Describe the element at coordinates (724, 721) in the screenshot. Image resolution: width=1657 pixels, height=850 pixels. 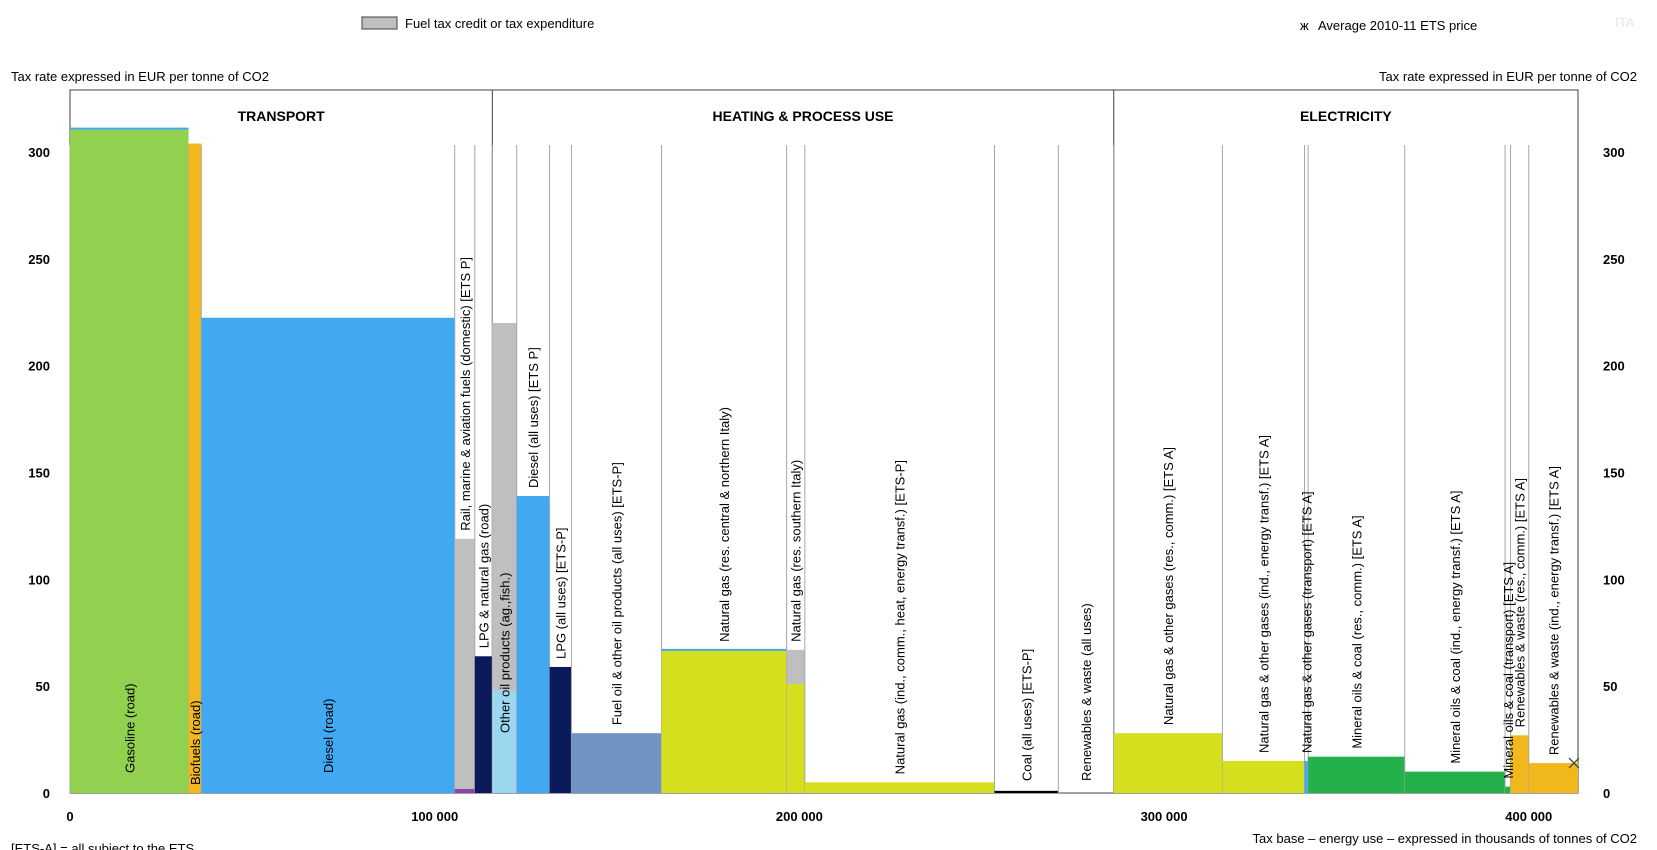
I see `bar-natural-gas-res-central-northern-italy` at that location.